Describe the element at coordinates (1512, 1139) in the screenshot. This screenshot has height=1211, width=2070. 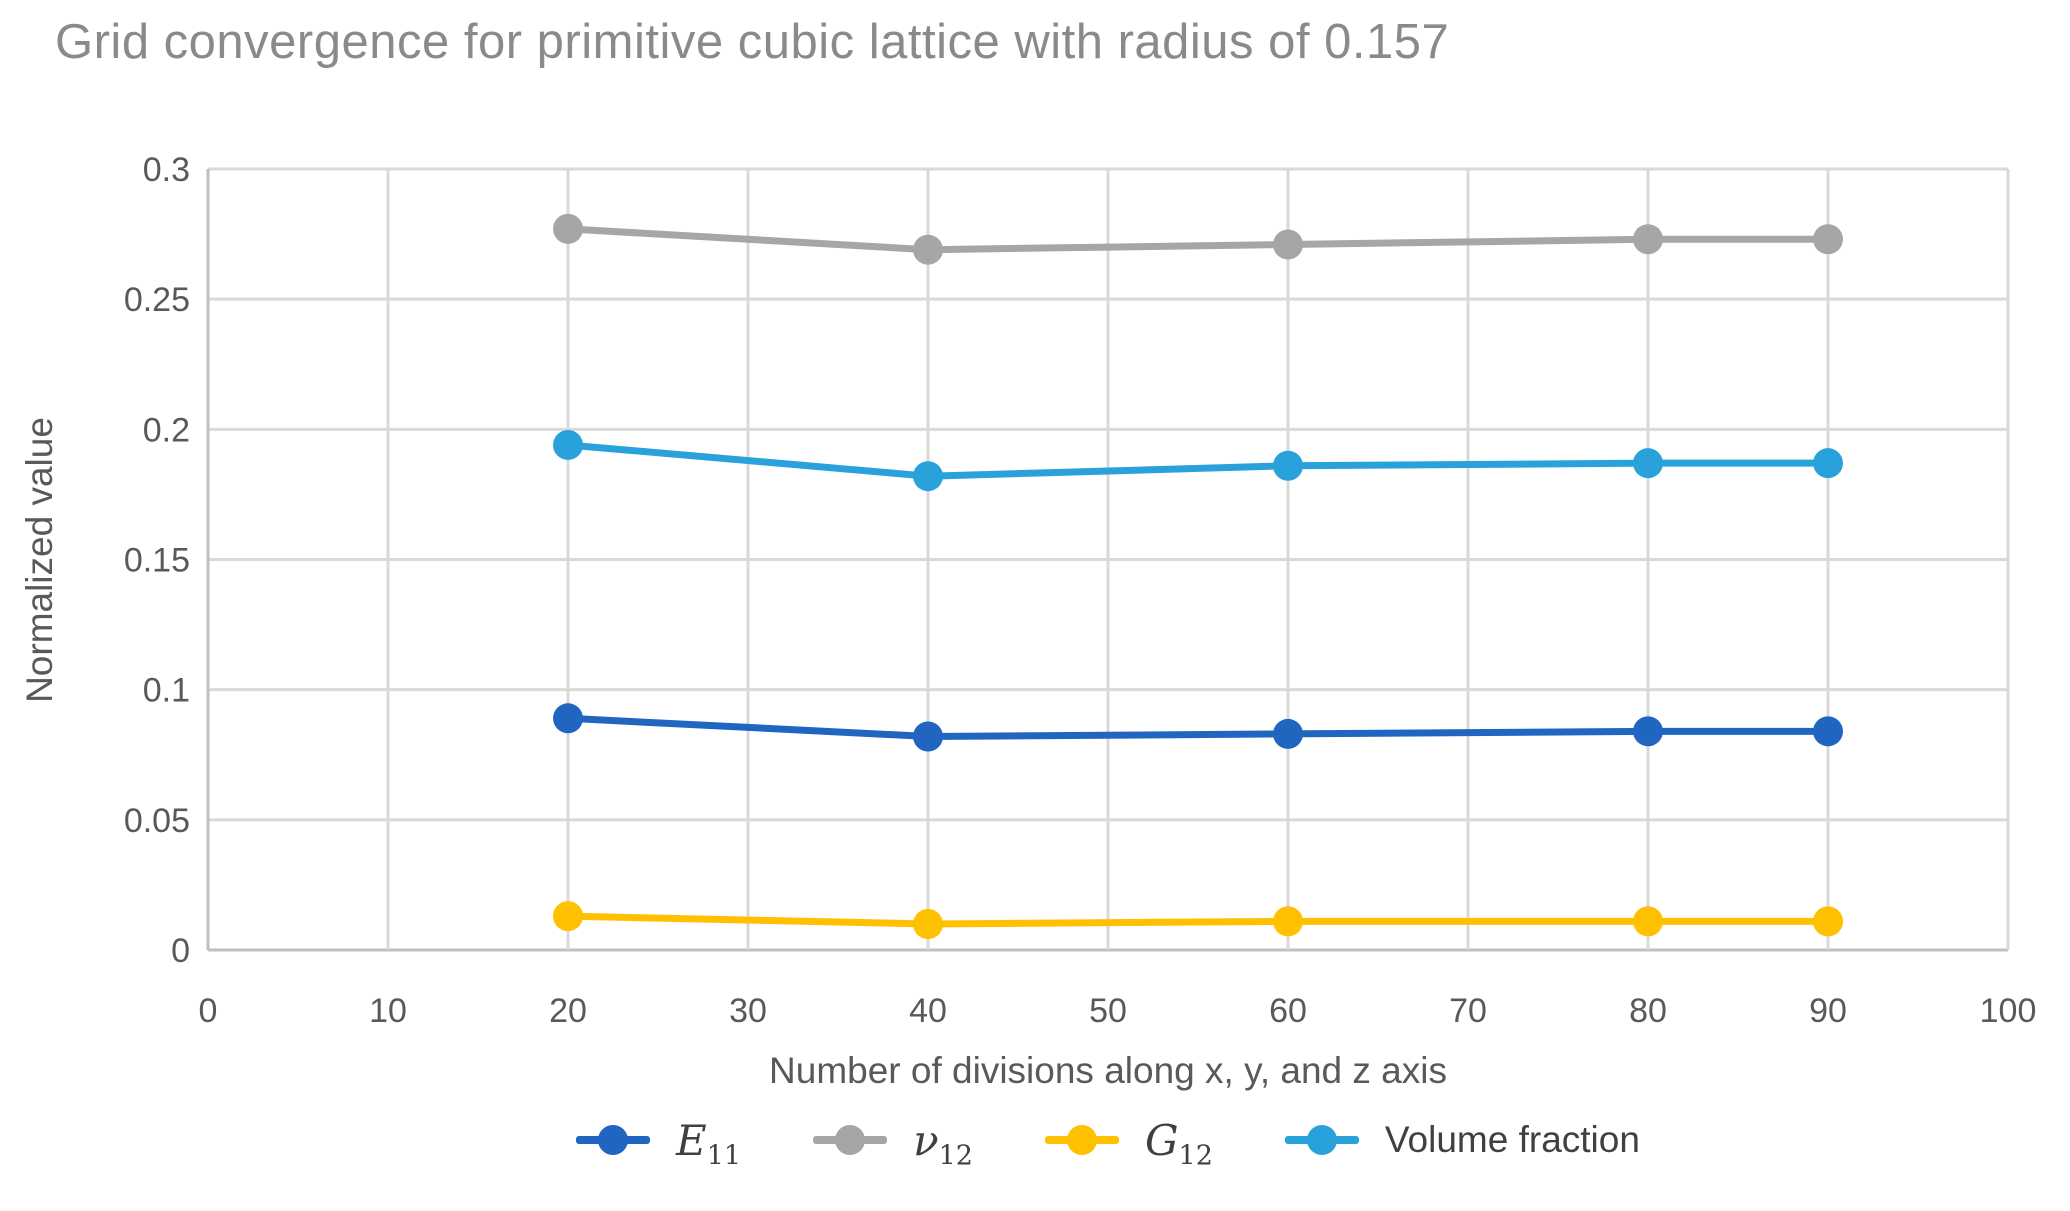
I see `legend-label-Volume fraction: Volume fraction` at that location.